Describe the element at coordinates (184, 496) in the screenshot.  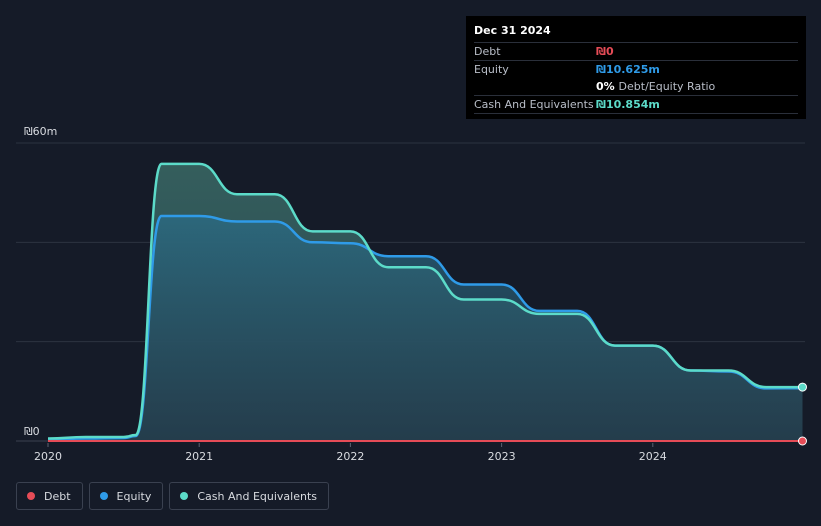
I see `cash-dot-icon` at that location.